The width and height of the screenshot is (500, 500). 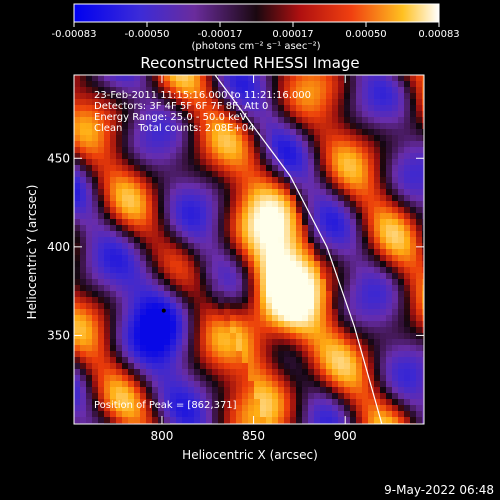 I want to click on y-tick-label: 350, so click(x=58, y=335).